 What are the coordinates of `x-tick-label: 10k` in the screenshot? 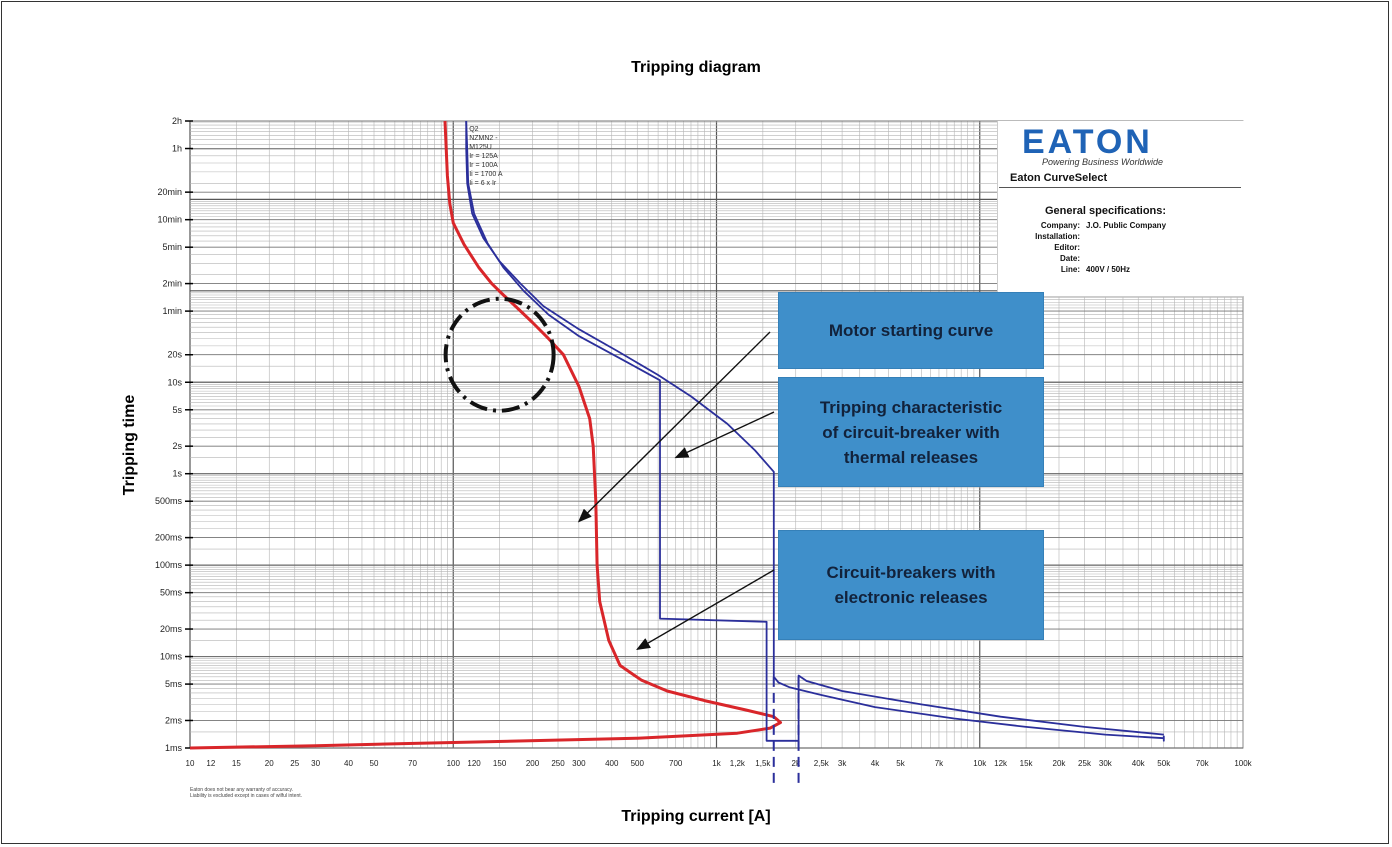 It's located at (980, 763).